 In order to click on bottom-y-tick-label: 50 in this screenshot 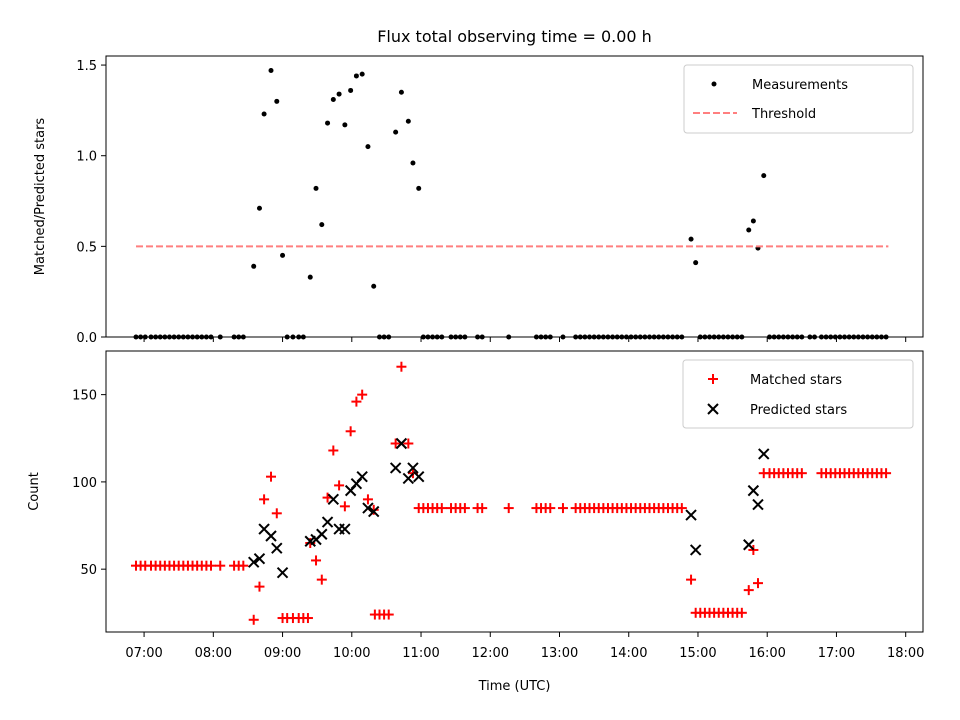, I will do `click(88, 570)`.